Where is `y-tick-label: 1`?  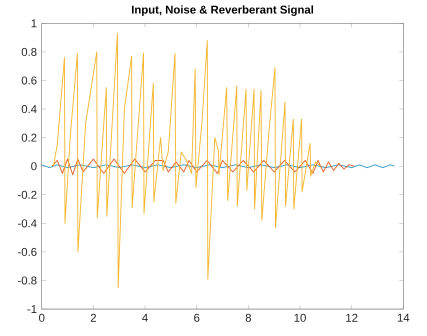
y-tick-label: 1 is located at coordinates (34, 23).